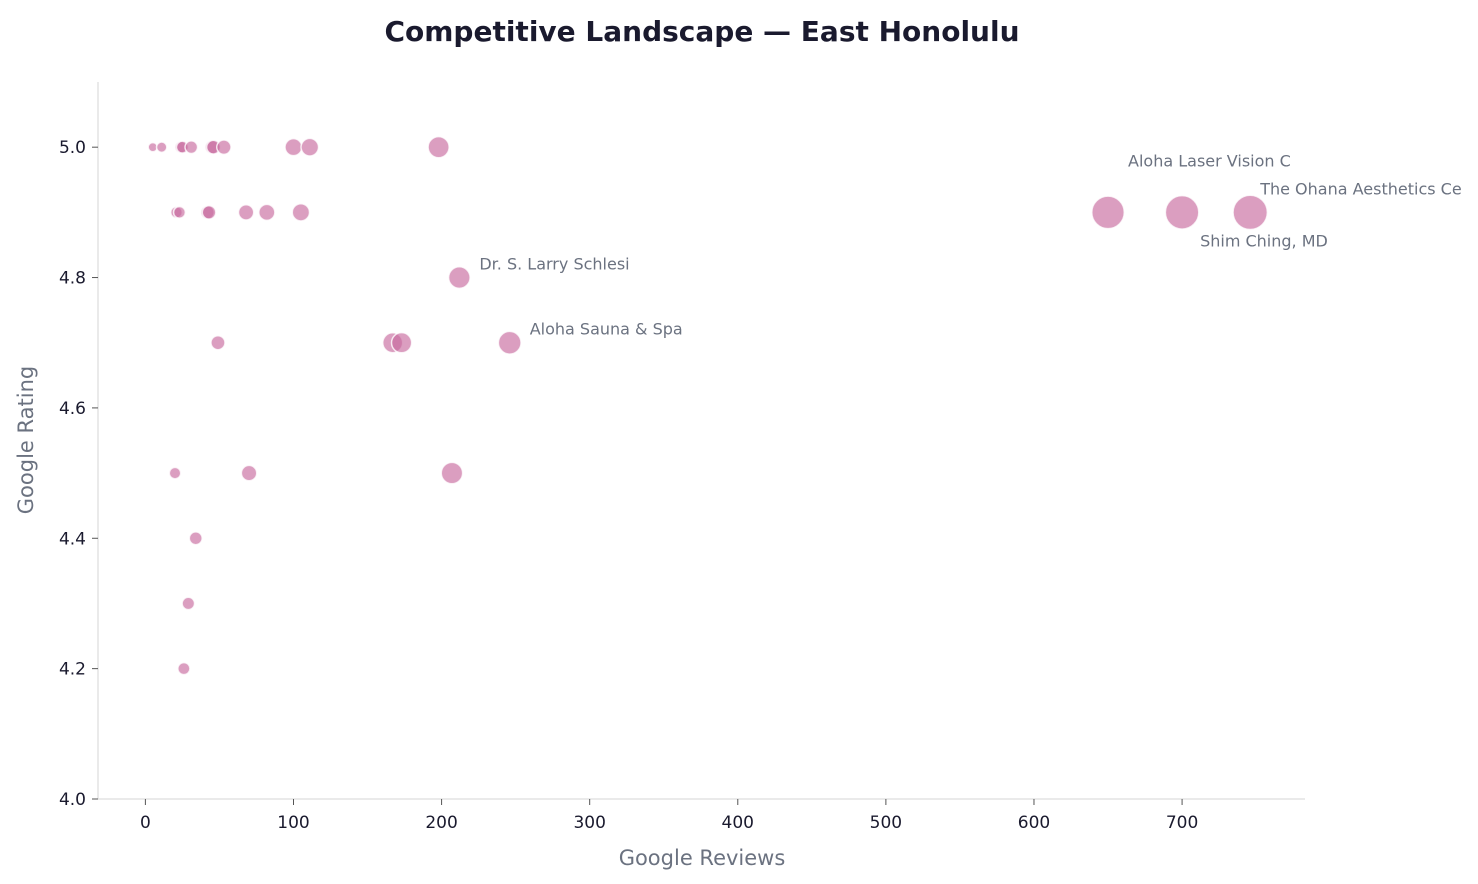 Image resolution: width=1478 pixels, height=884 pixels. What do you see at coordinates (554, 264) in the screenshot?
I see `point-annotation: Dr. S. Larry Schlesi` at bounding box center [554, 264].